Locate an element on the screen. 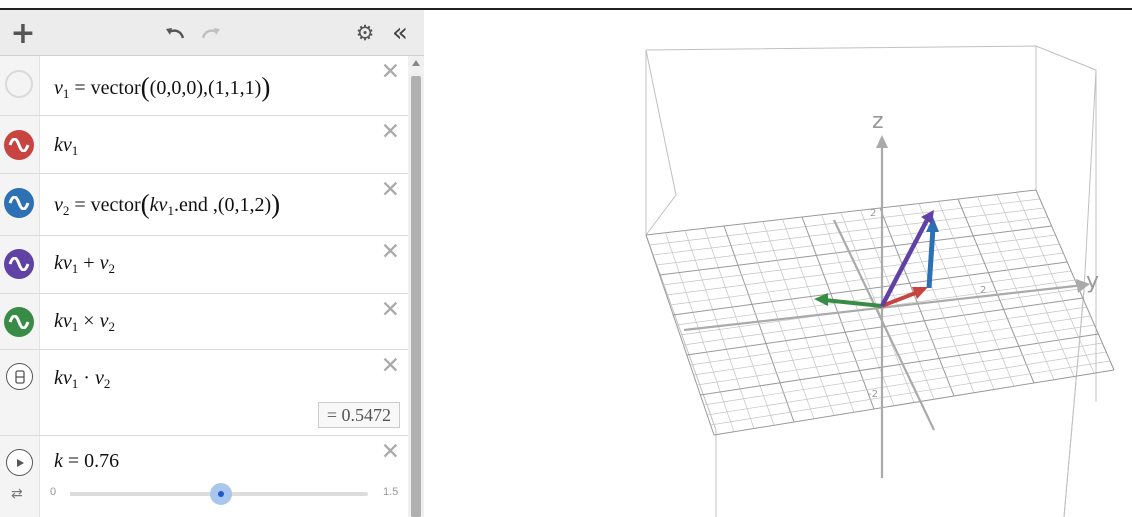 This screenshot has height=517, width=1132. expression-row-5: kv1 × v2 ✕ is located at coordinates (204, 322).